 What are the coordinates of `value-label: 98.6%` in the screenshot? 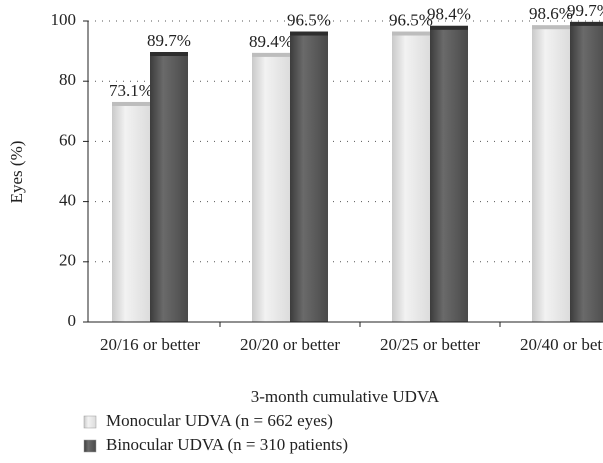 It's located at (551, 13).